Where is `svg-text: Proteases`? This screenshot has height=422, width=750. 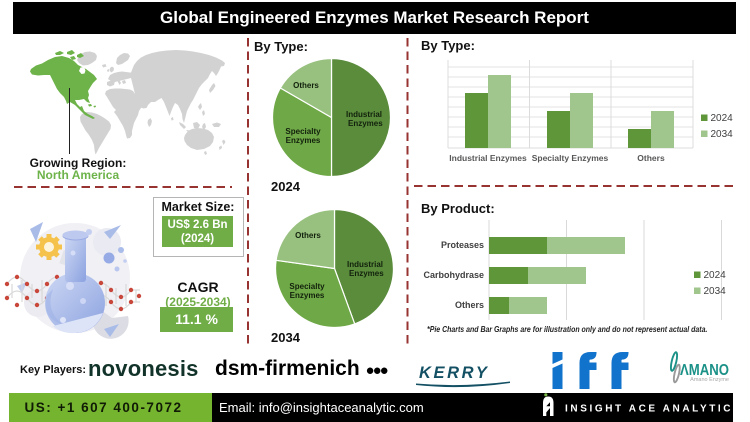 svg-text: Proteases is located at coordinates (462, 245).